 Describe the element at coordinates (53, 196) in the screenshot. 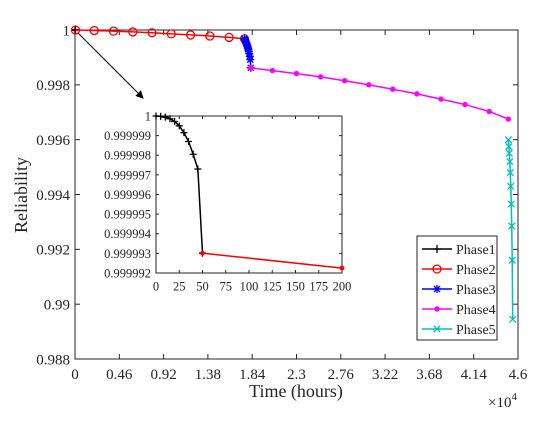

I see `main-y-tick-label: 0.994` at that location.